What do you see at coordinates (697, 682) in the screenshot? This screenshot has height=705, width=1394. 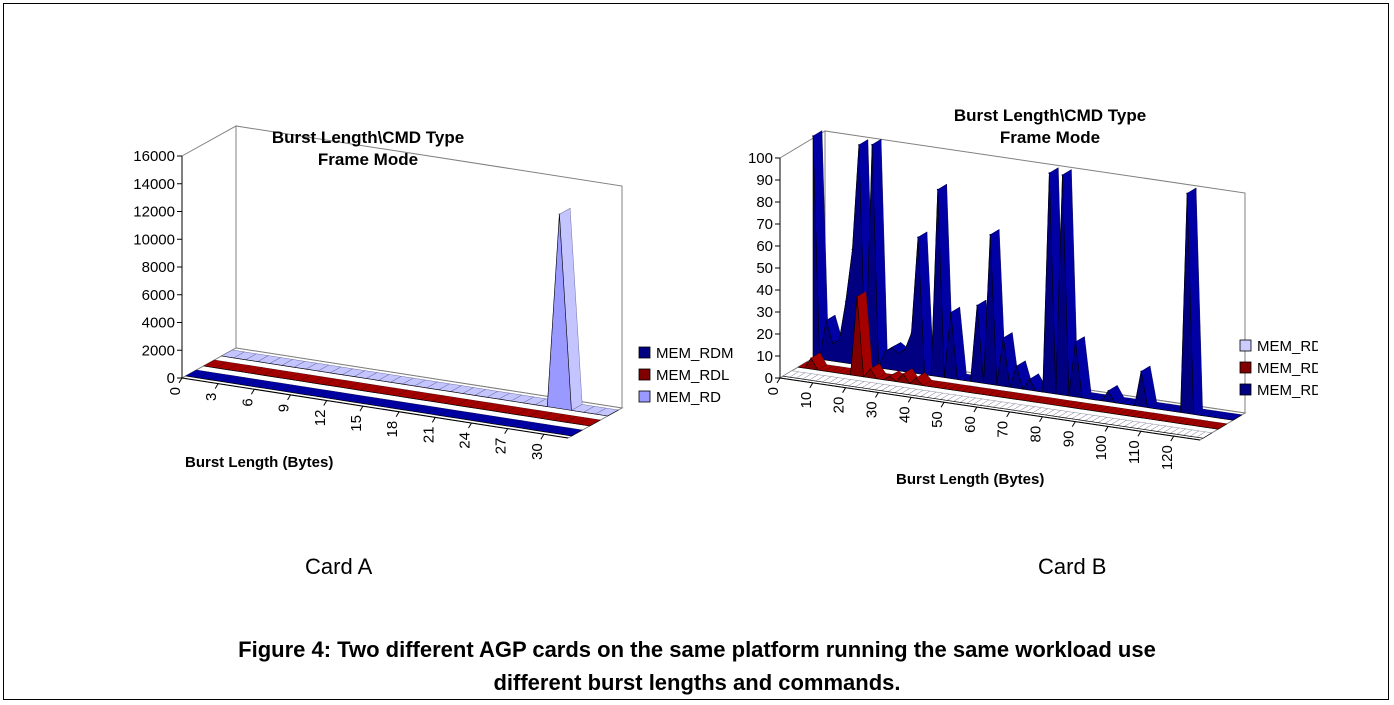 I see `caption-line-2: different burst lengths and commands.` at bounding box center [697, 682].